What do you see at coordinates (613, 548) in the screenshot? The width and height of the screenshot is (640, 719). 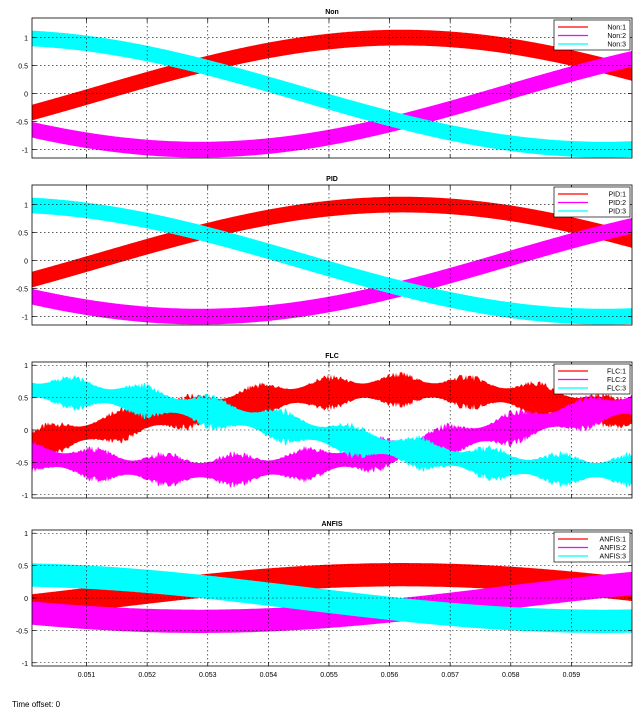 I see `legend-label: ANFIS:2` at bounding box center [613, 548].